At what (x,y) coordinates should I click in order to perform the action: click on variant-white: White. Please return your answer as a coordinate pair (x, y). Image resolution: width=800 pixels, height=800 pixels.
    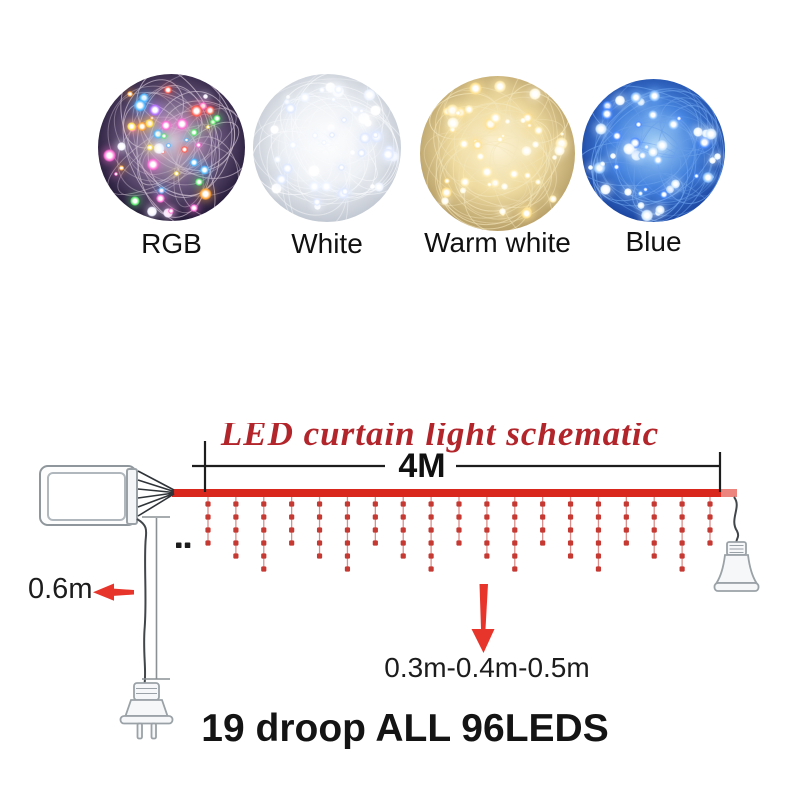
    Looking at the image, I should click on (327, 166).